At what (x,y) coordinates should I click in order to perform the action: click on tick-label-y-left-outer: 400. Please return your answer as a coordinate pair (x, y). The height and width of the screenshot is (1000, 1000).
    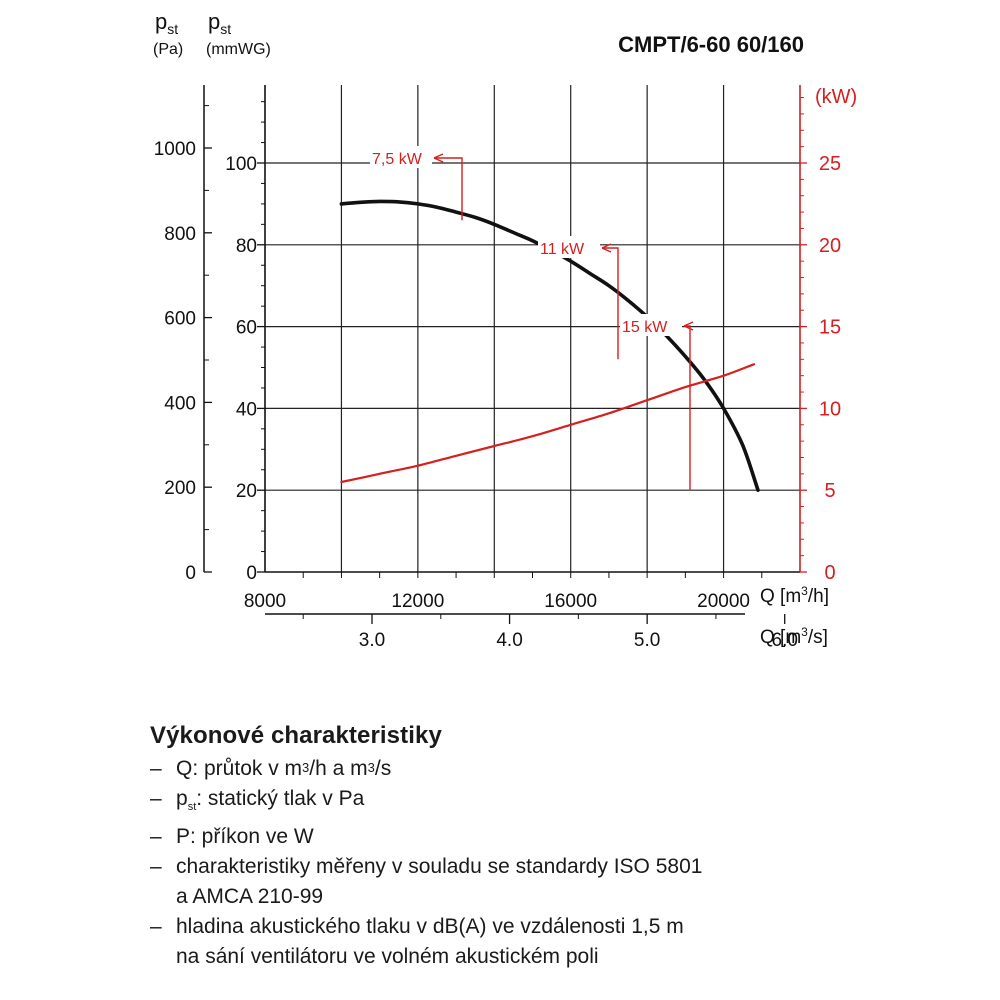
    Looking at the image, I should click on (180, 403).